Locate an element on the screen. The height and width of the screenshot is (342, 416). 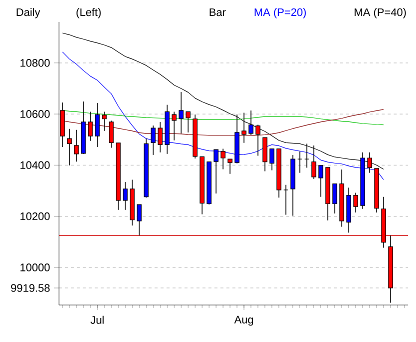
text: MA (P=40) is located at coordinates (380, 13).